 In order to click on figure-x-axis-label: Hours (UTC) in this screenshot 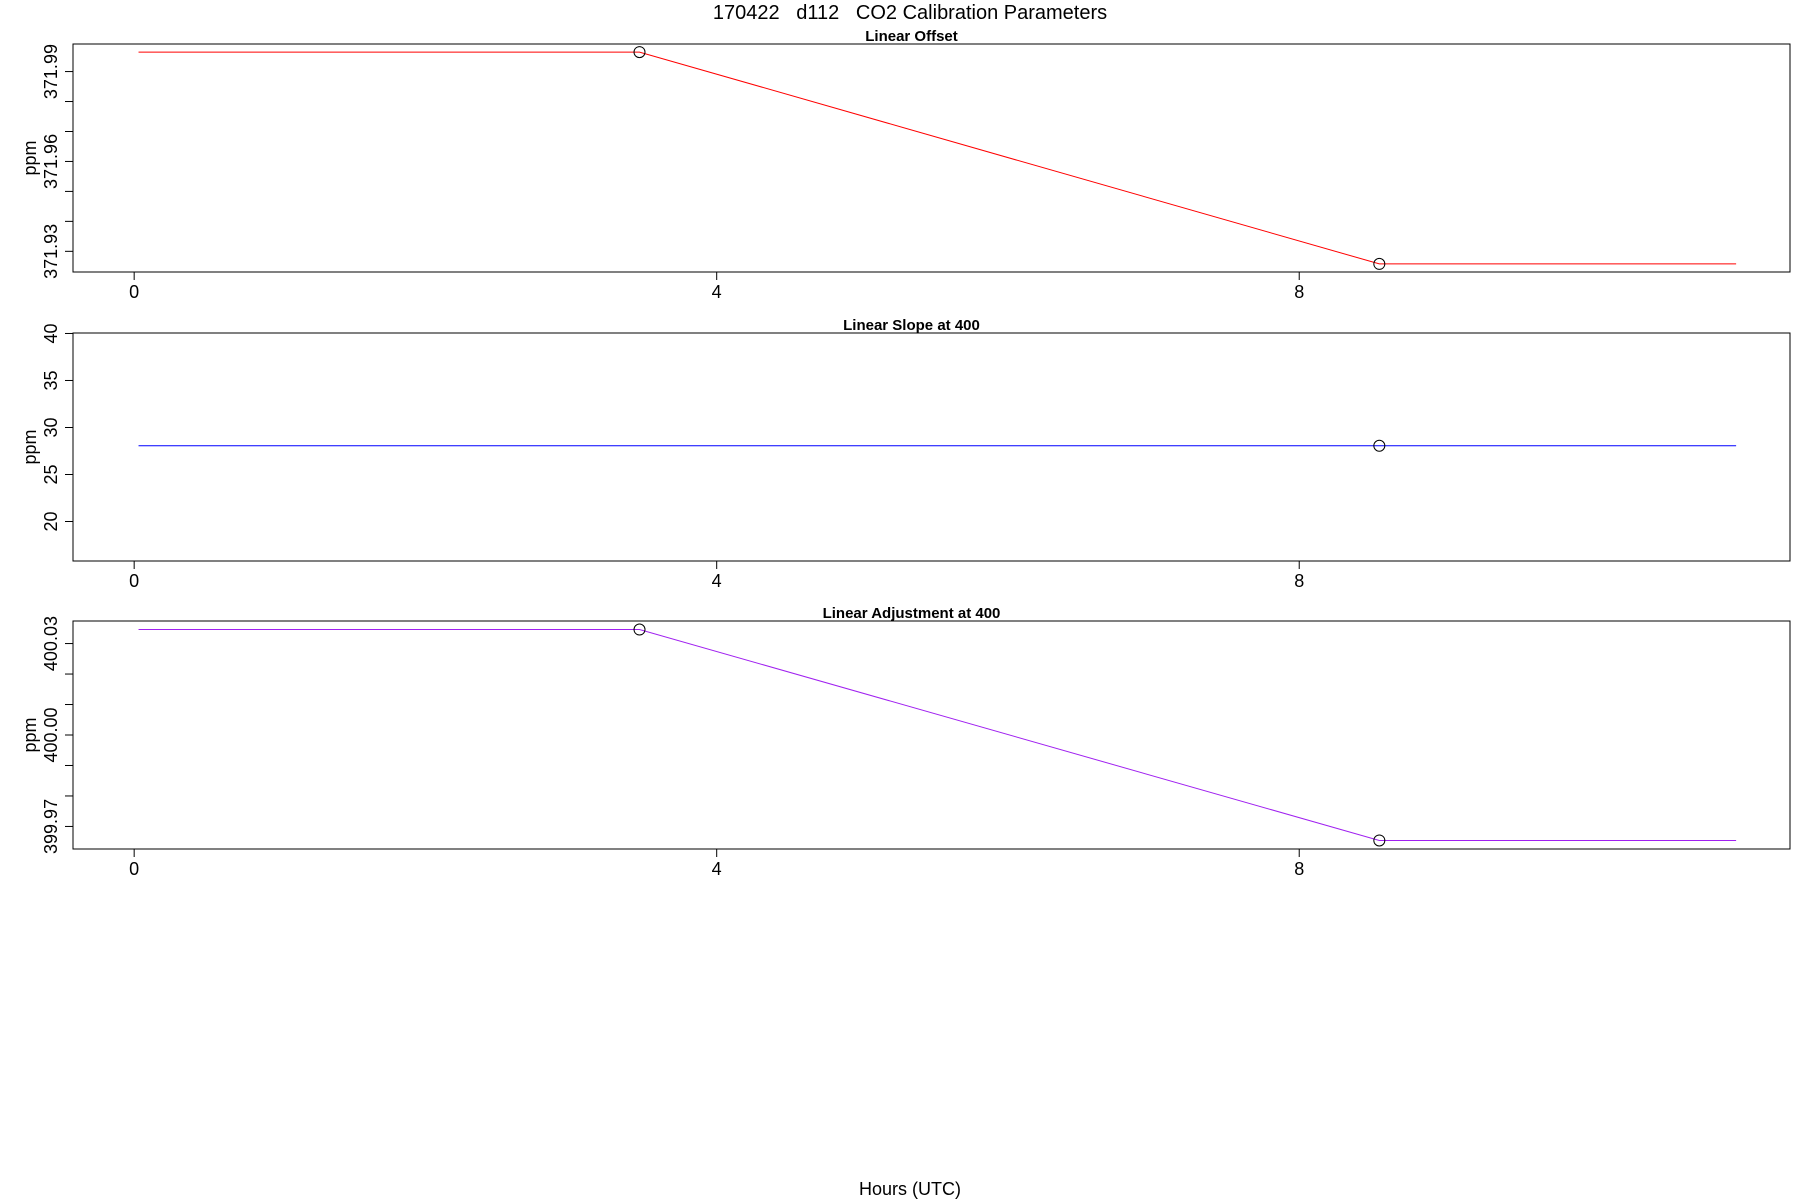, I will do `click(910, 1189)`.